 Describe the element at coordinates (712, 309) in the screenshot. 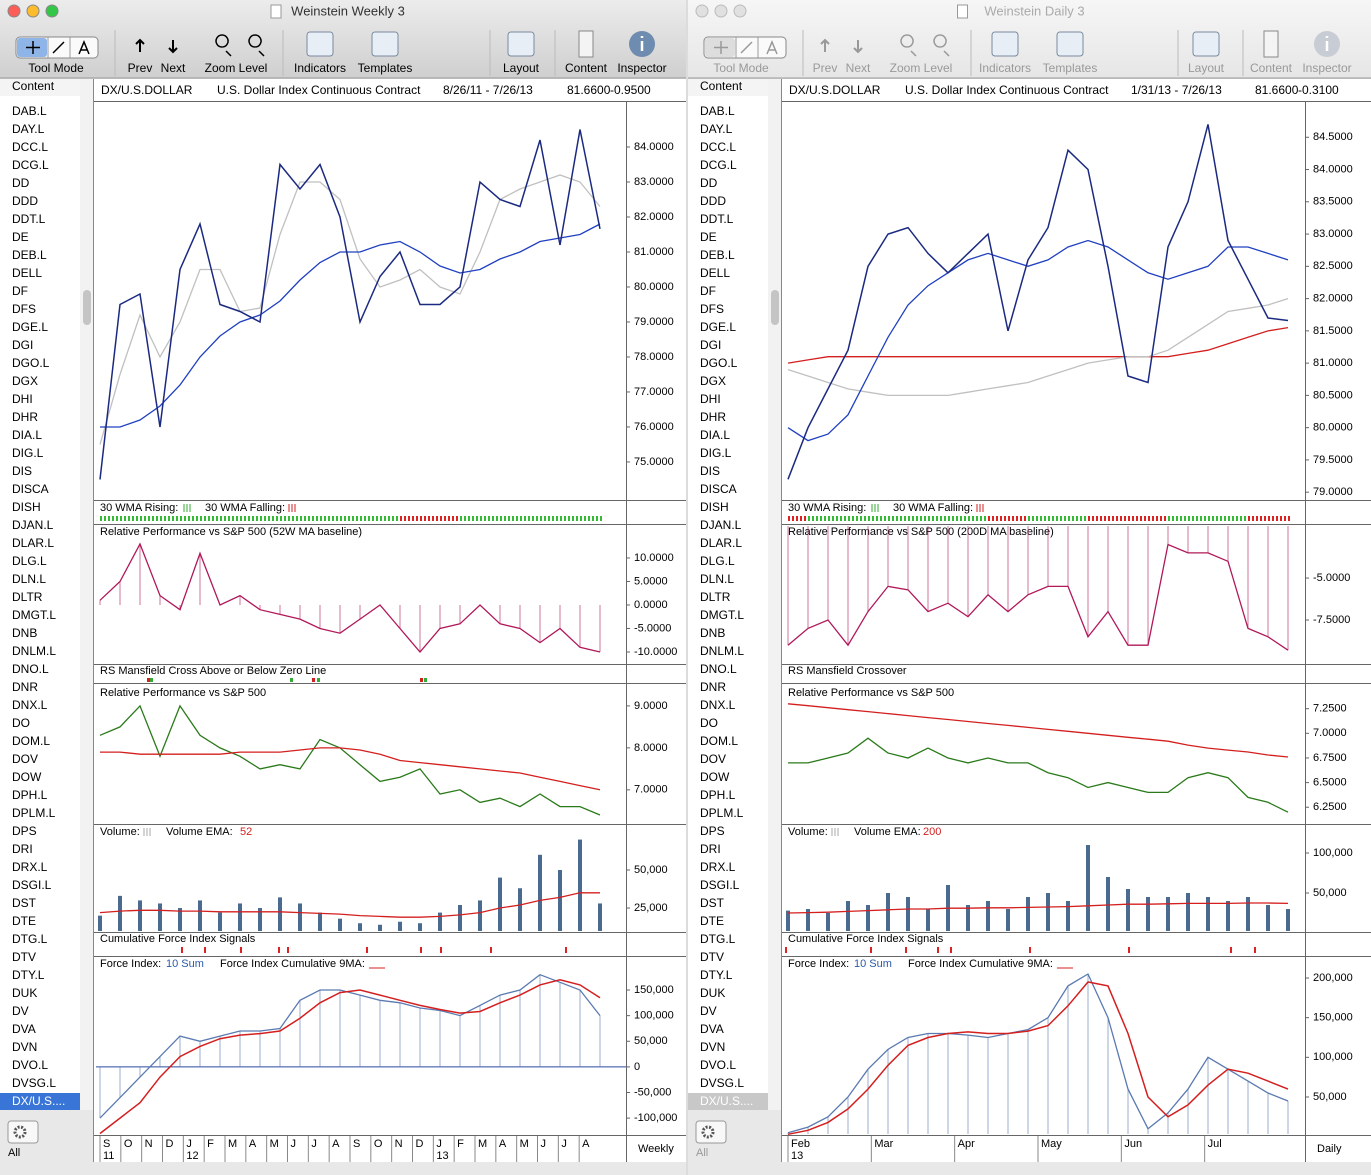

I see `symbol-item: DFS` at that location.